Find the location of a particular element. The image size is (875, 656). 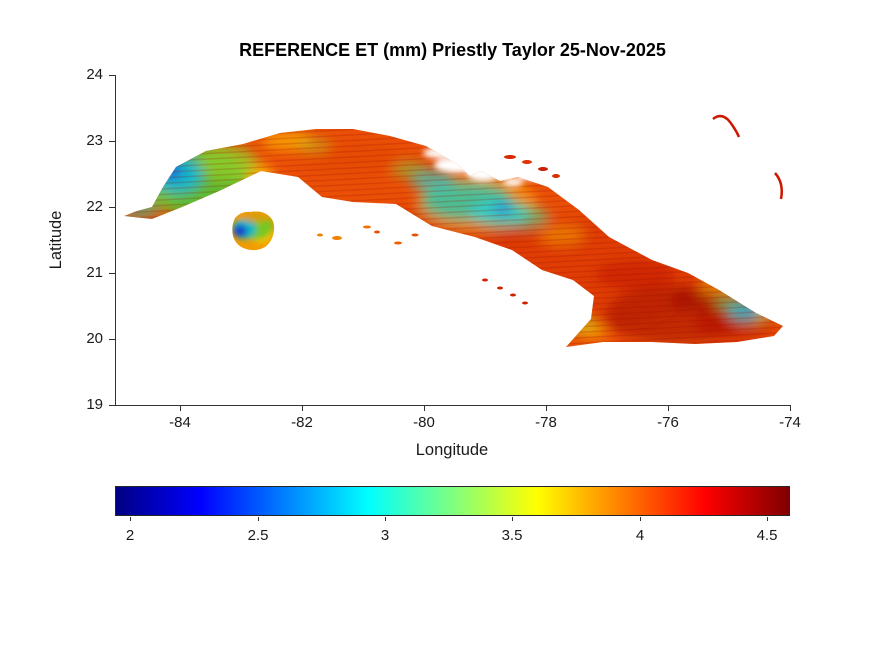

colorbar-tick-label: 4 is located at coordinates (640, 535).